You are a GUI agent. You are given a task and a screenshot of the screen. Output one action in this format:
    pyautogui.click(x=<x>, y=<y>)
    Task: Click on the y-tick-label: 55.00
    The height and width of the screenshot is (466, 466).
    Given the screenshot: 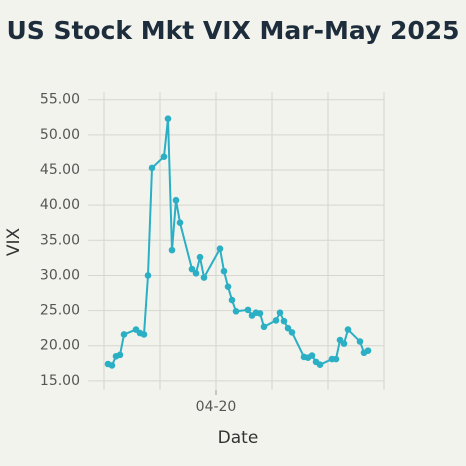 What is the action you would take?
    pyautogui.click(x=60, y=100)
    